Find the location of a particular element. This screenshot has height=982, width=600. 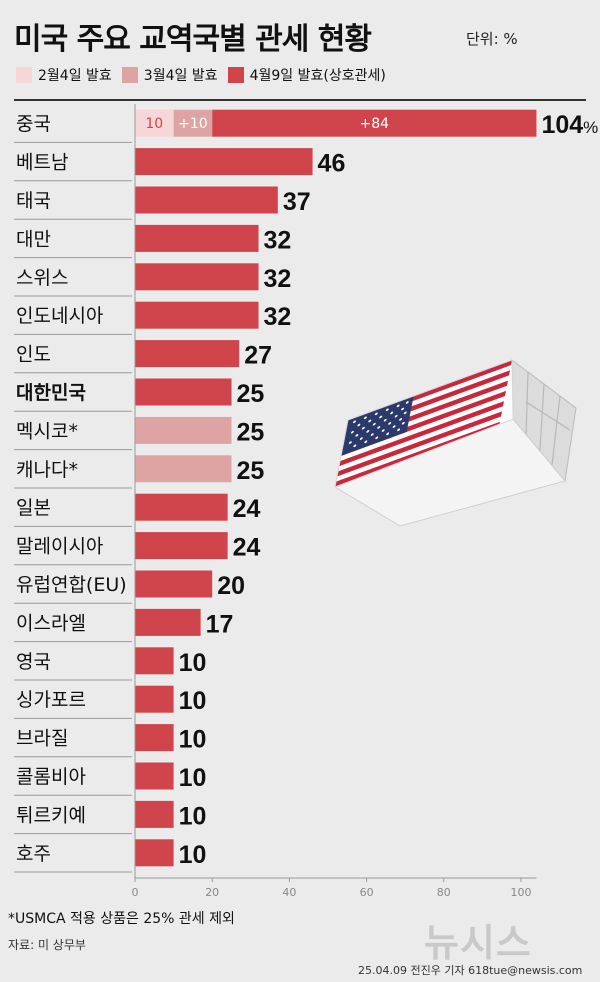

segment-value-label: 10 is located at coordinates (154, 124).